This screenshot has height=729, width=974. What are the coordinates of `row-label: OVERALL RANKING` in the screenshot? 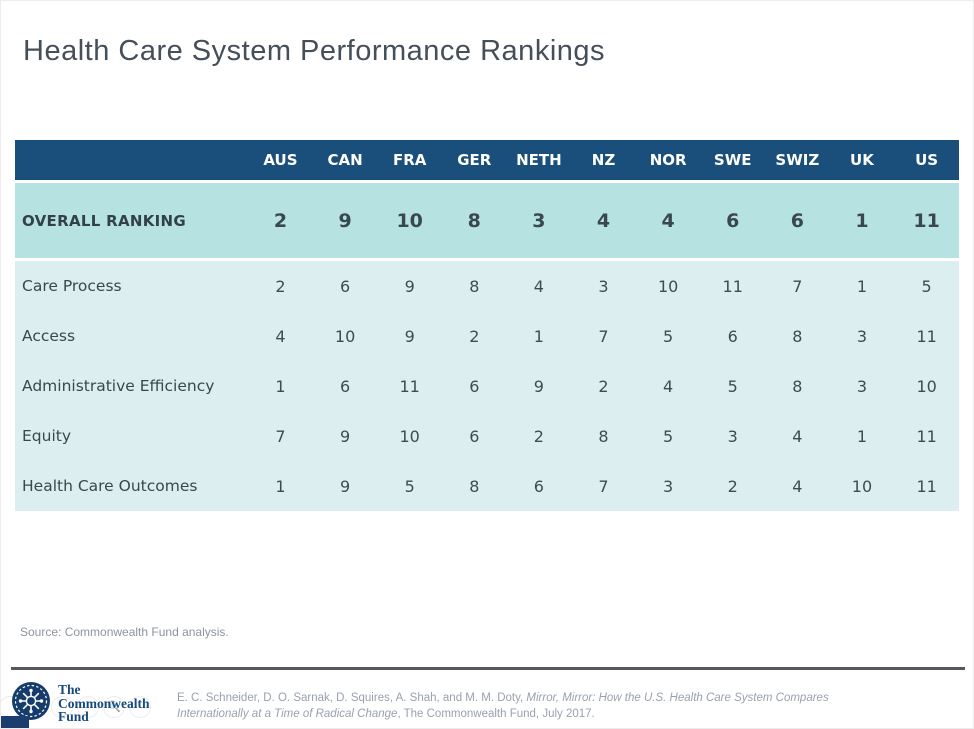 It's located at (132, 222).